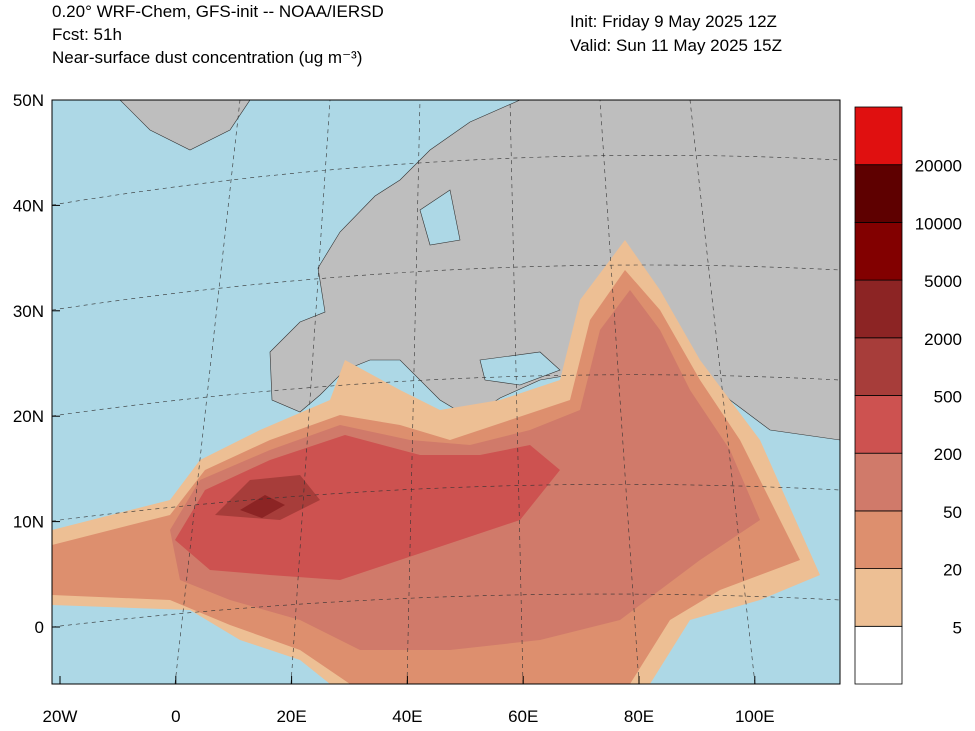 The height and width of the screenshot is (731, 975). I want to click on forecast: Fcst: 51h, so click(87, 34).